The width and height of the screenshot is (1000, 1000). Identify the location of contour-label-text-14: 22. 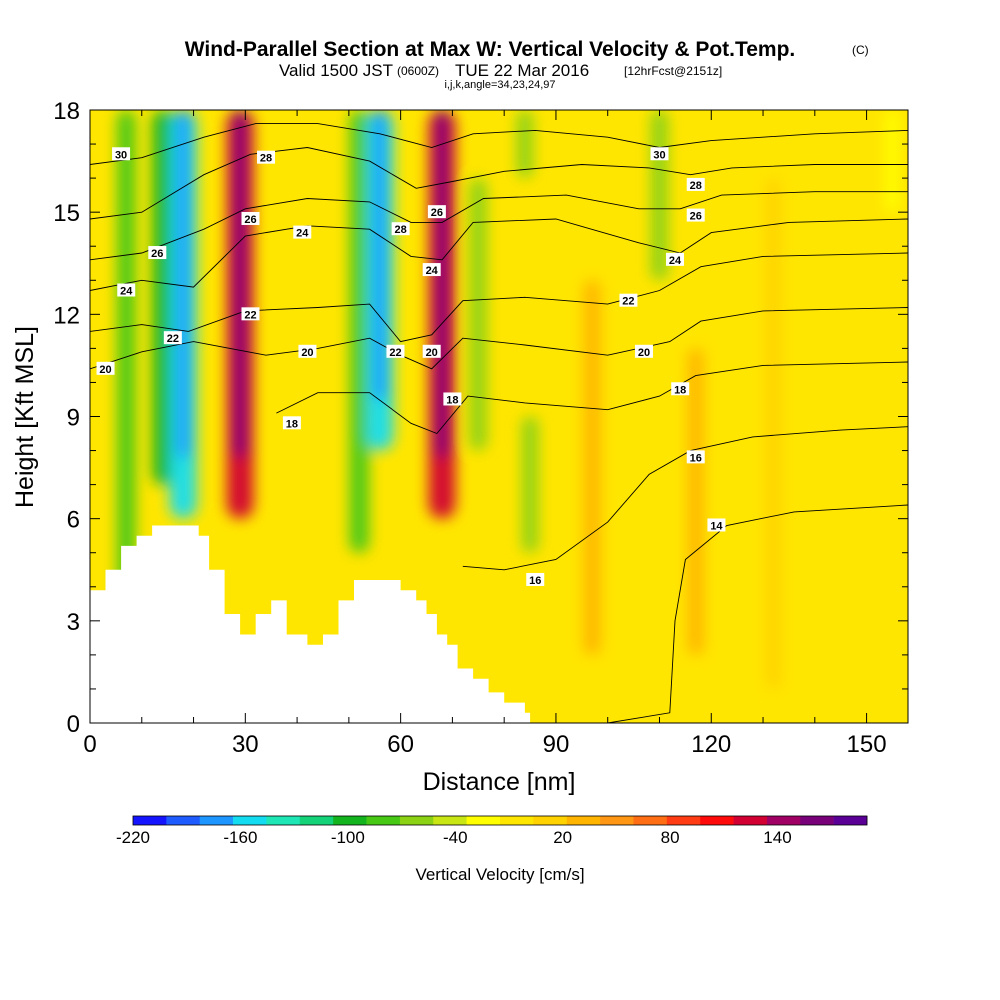
(395, 353).